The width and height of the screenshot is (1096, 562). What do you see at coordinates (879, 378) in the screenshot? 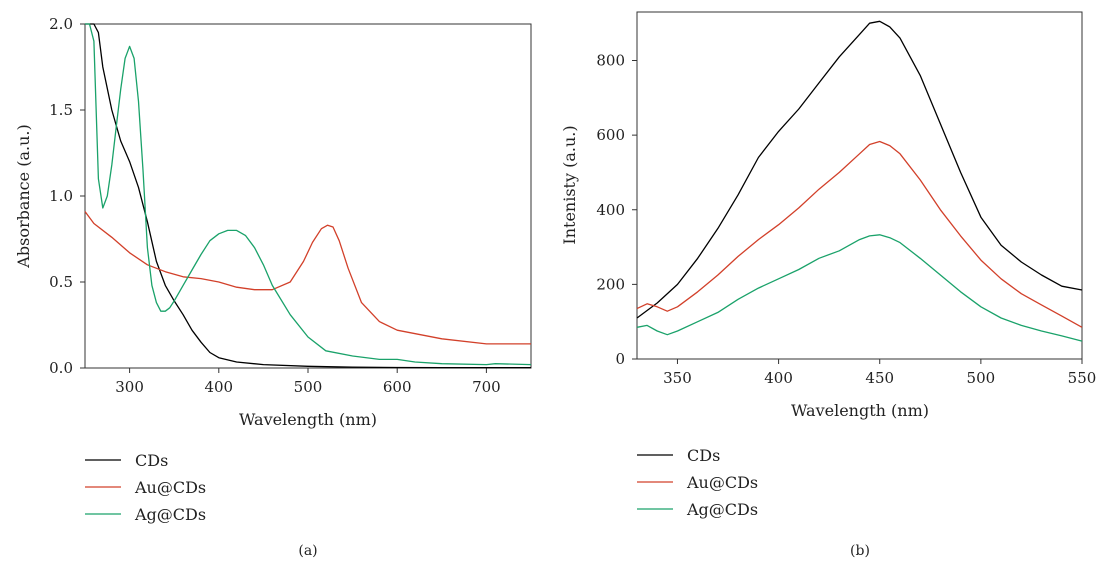
I see `chart-b-x-tick-label: 450` at bounding box center [879, 378].